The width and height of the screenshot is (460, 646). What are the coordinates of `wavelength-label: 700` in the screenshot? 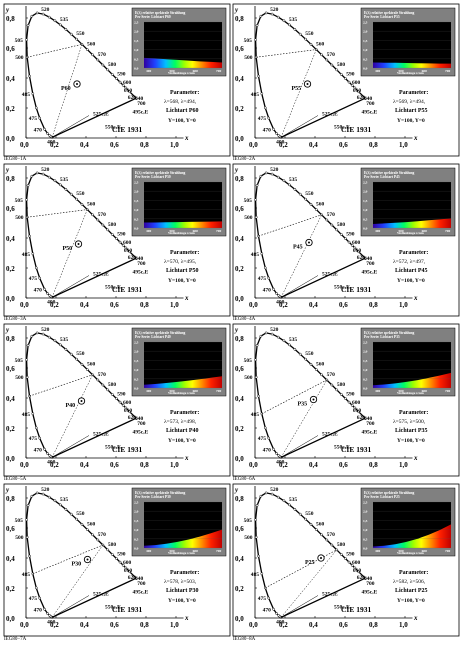 It's located at (141, 104).